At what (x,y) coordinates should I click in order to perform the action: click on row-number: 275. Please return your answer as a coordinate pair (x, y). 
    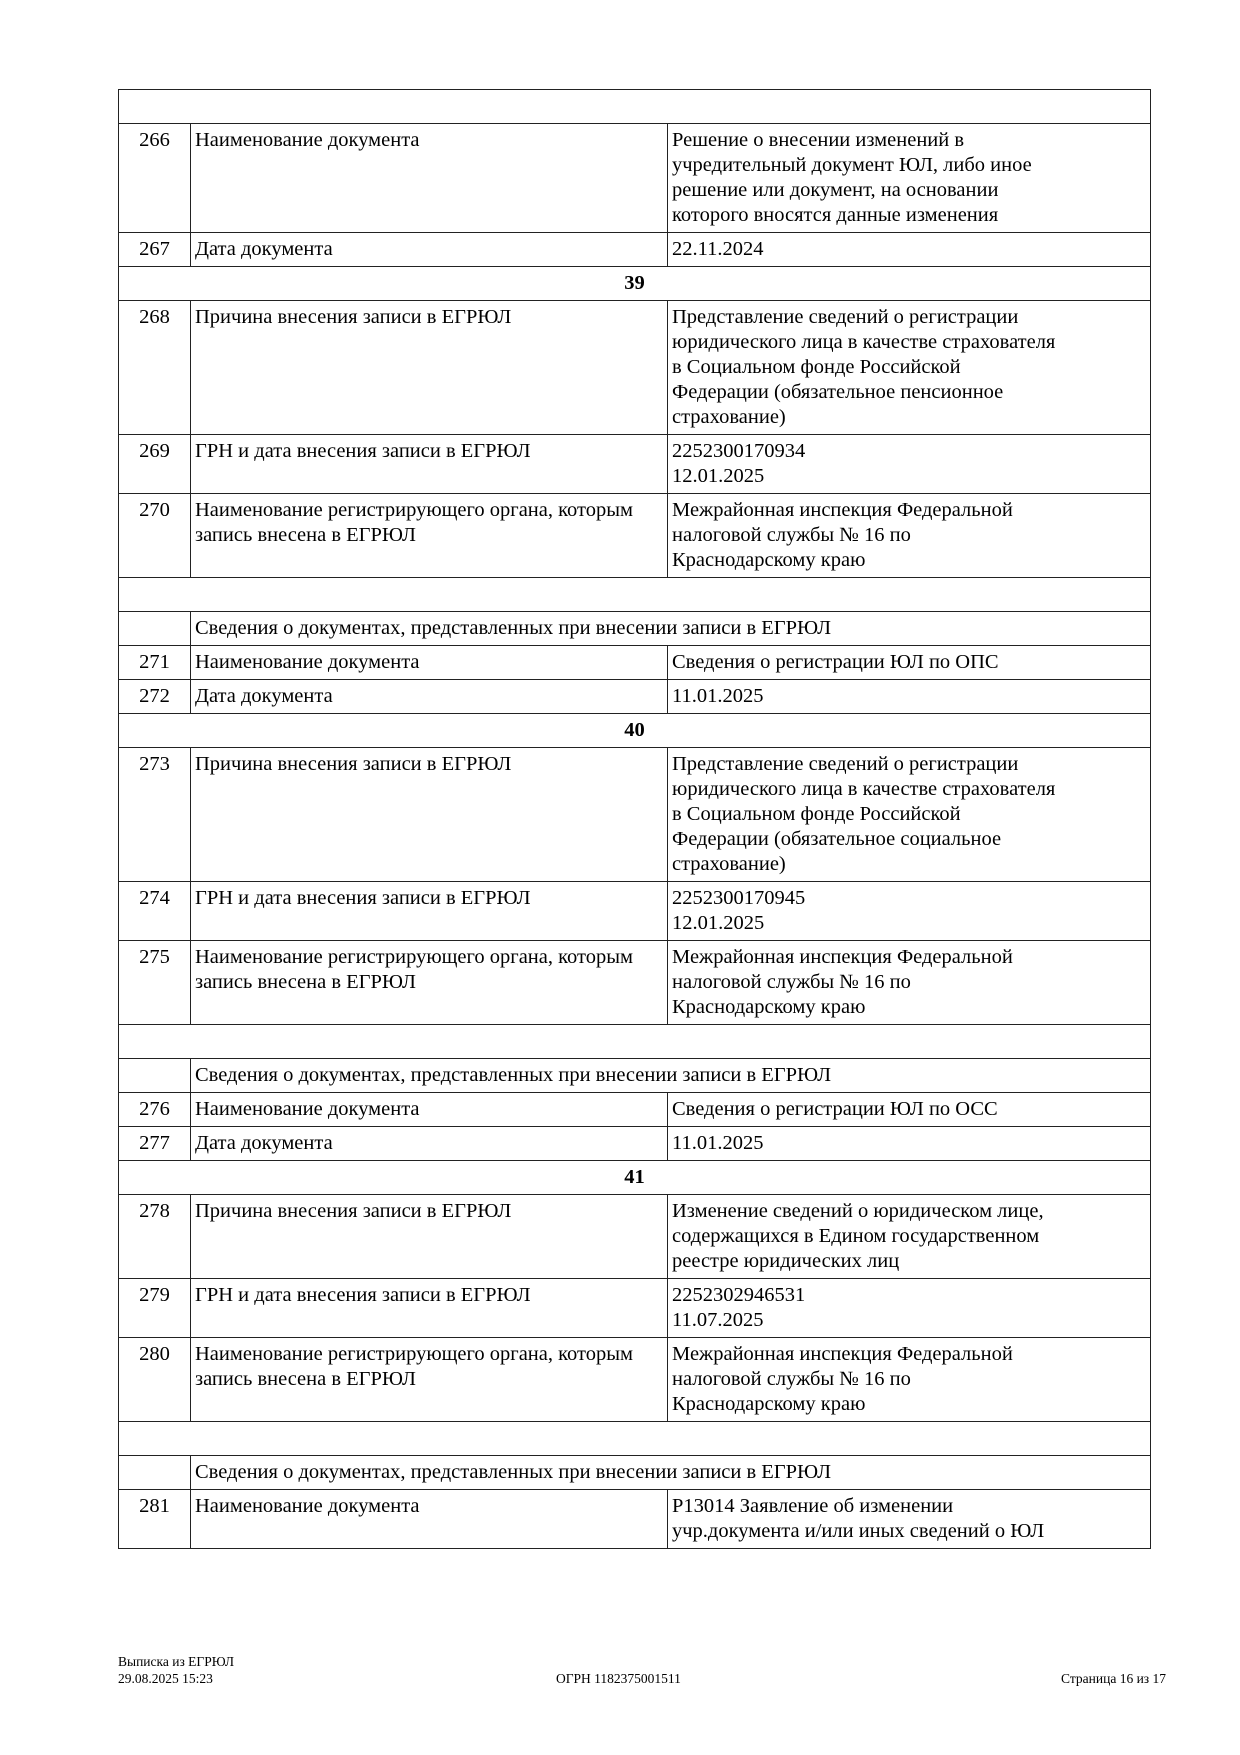
    Looking at the image, I should click on (154, 982).